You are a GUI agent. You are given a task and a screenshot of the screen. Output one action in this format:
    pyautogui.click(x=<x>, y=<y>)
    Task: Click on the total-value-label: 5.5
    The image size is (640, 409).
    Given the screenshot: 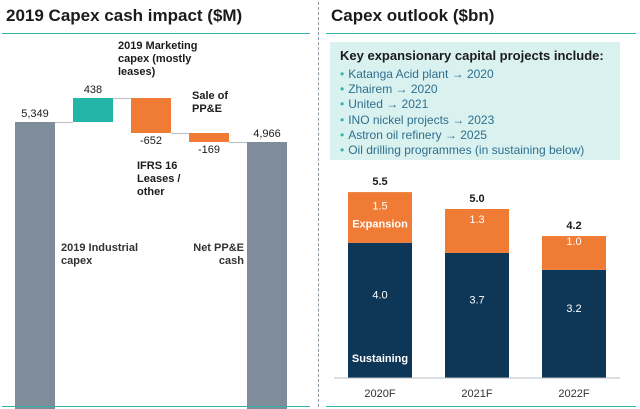 What is the action you would take?
    pyautogui.click(x=379, y=182)
    